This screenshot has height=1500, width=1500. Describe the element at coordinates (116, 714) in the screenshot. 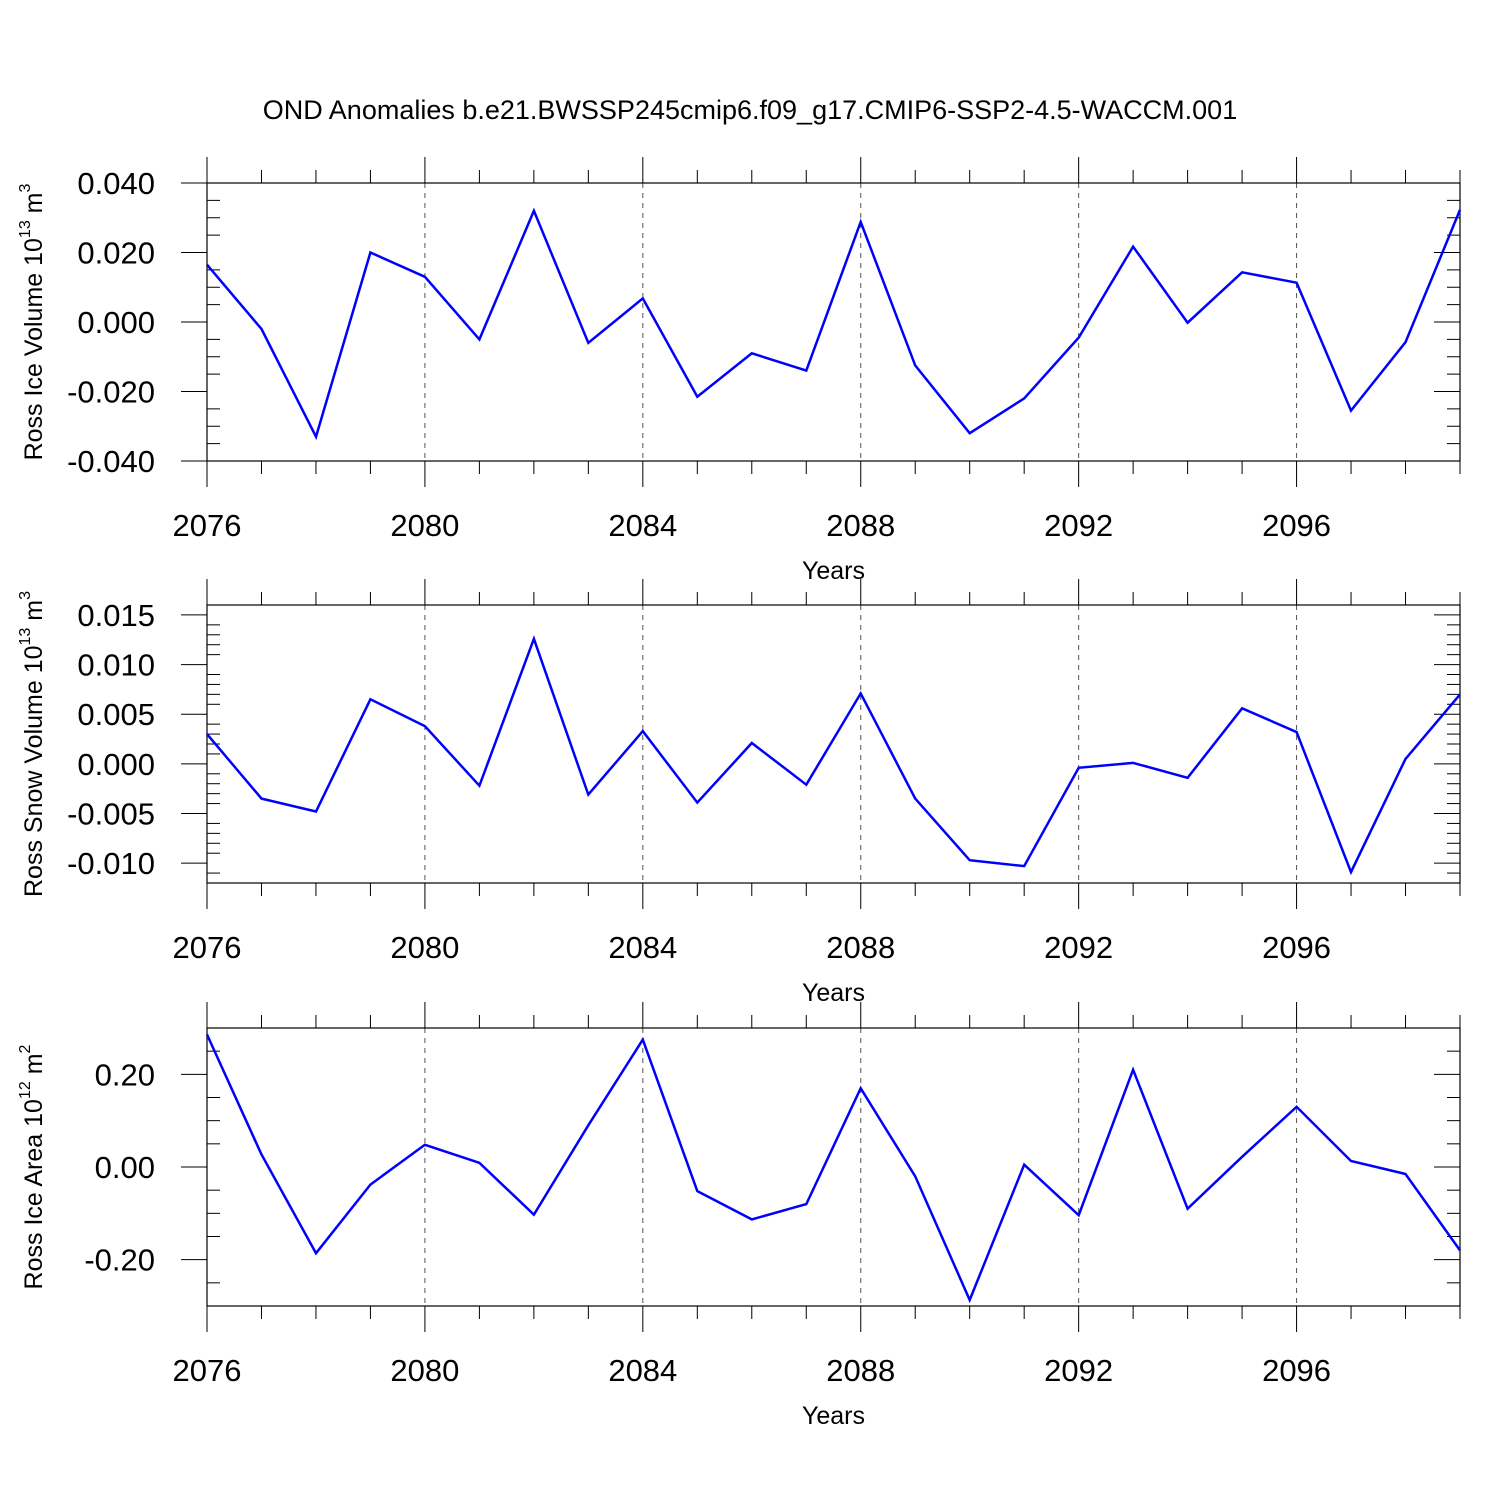

I see `y-tick-label: 0.005` at that location.